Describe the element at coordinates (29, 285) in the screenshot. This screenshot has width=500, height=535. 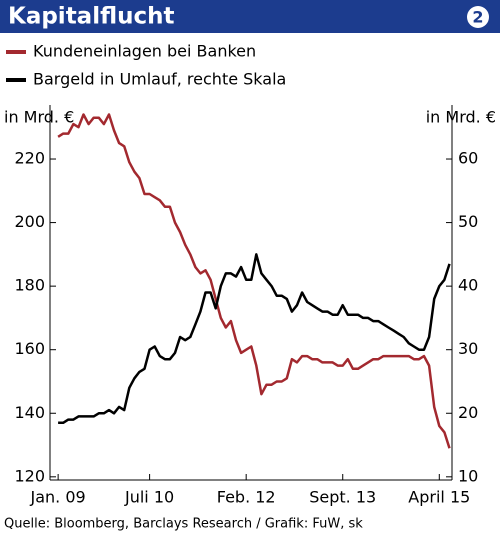
I see `y-tick-label: 180` at that location.